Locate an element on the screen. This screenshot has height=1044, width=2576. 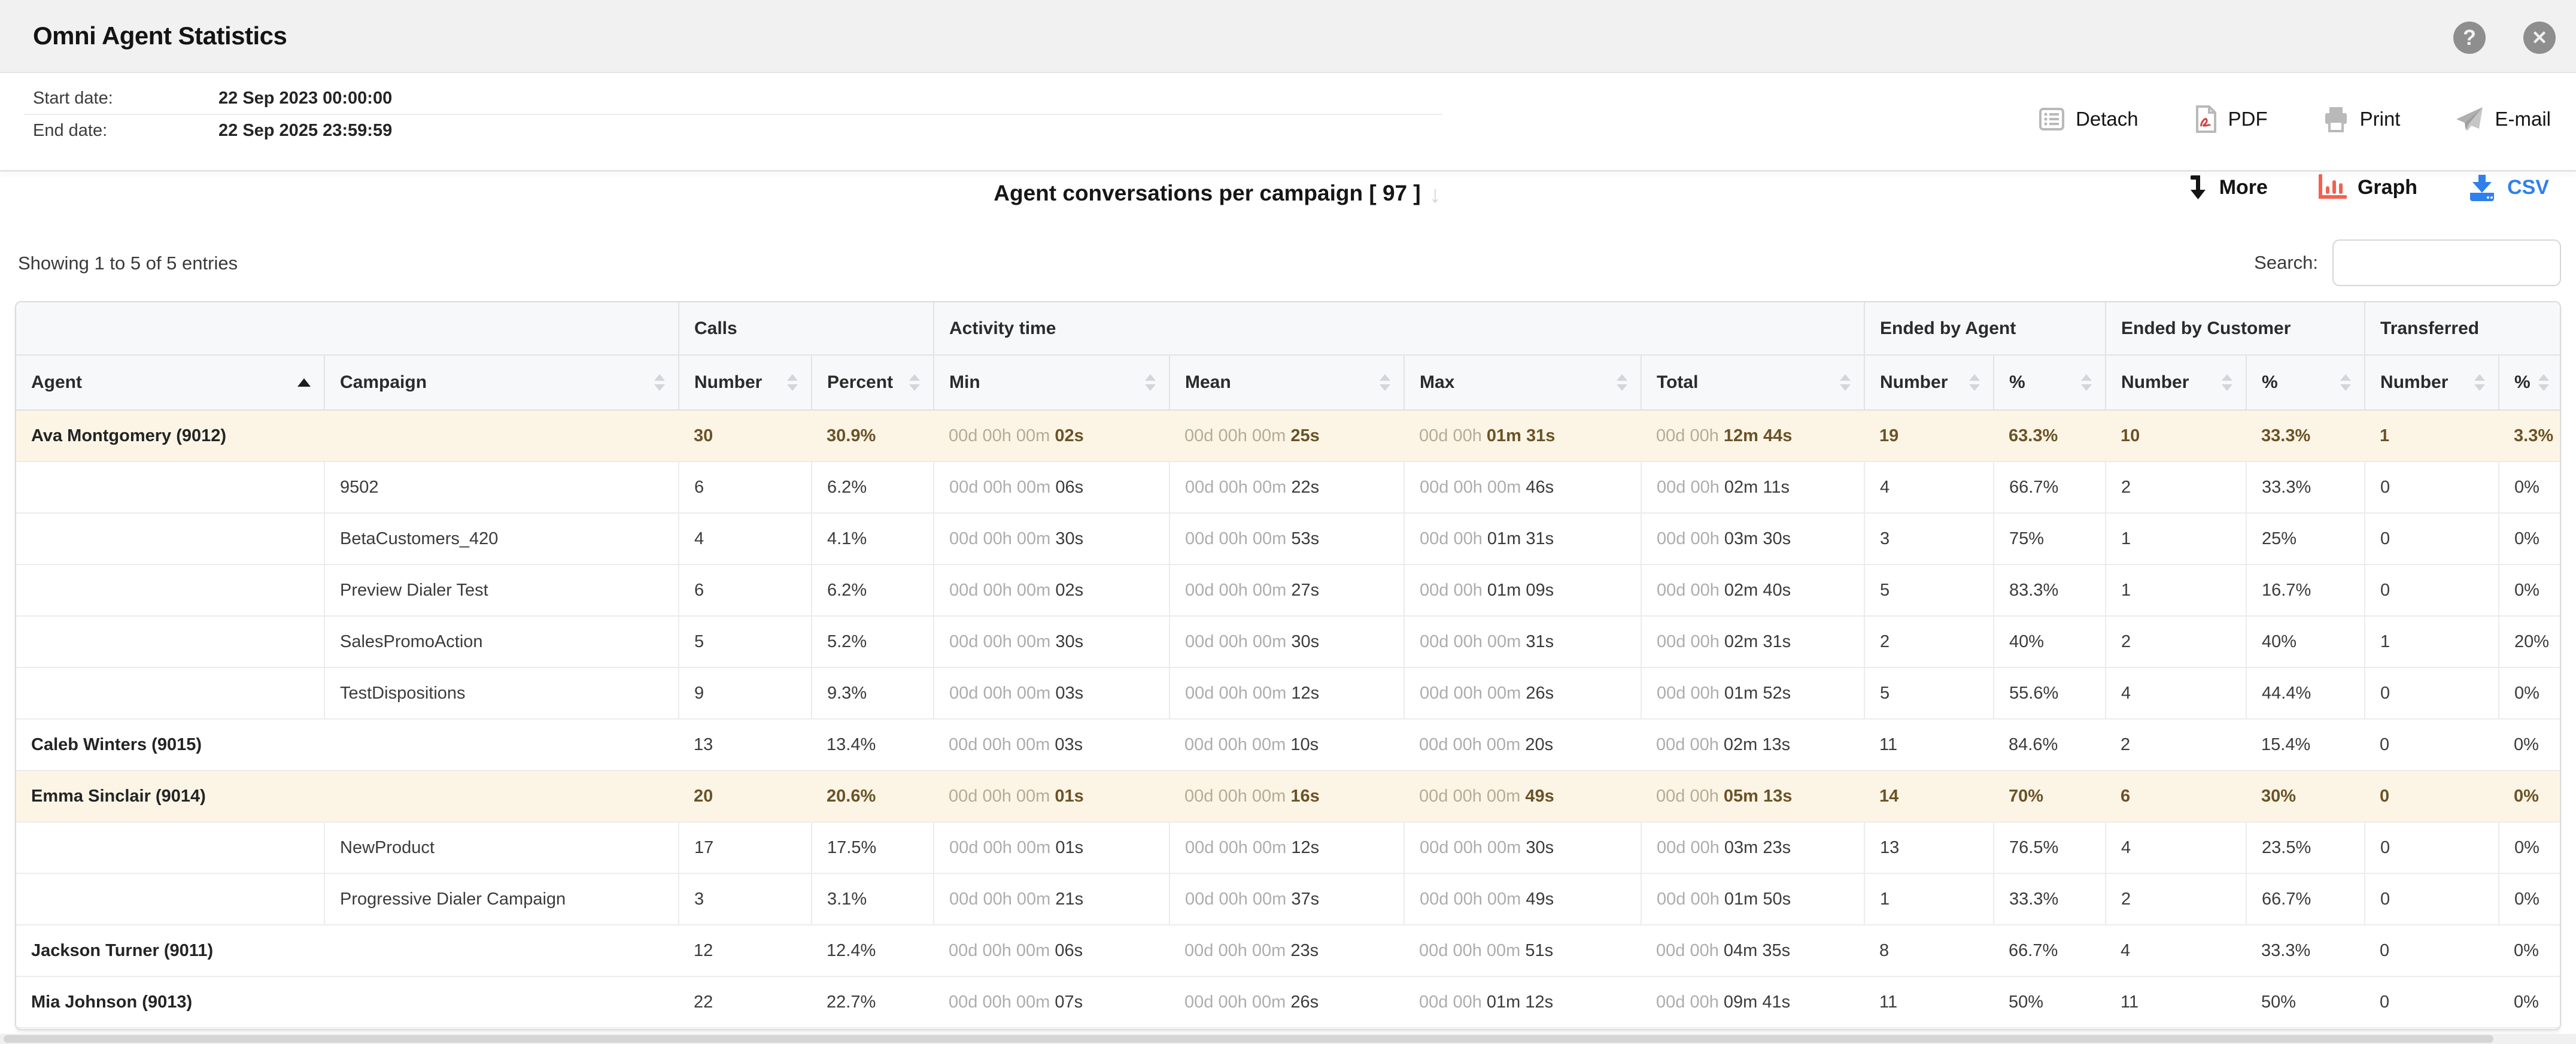
duration-cell: 00d 00h 00m 06s is located at coordinates (1051, 951).